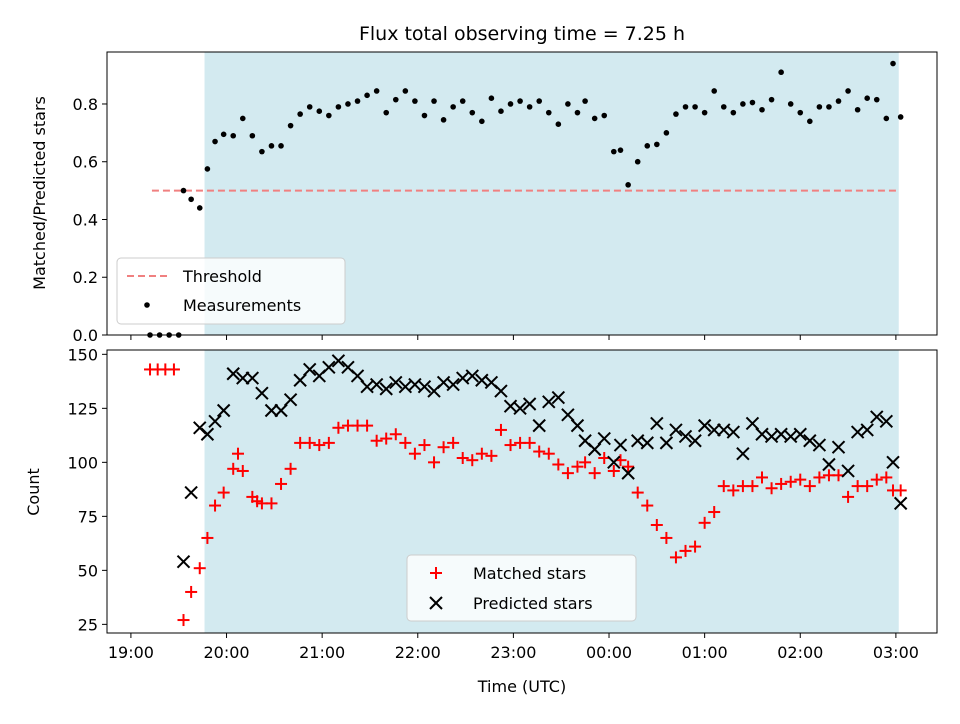 This screenshot has height=724, width=960. What do you see at coordinates (33, 492) in the screenshot?
I see `y-axis-label-bottom: Count` at bounding box center [33, 492].